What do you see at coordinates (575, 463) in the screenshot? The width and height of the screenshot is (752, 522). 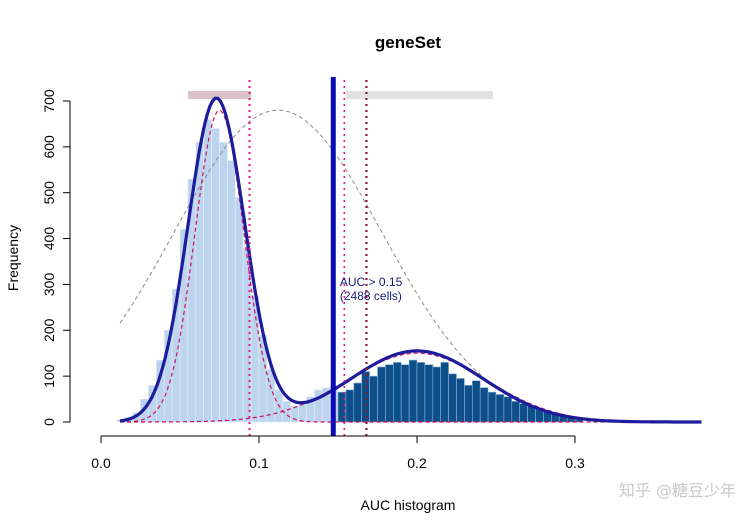 I see `x-tick-label: 0.3` at bounding box center [575, 463].